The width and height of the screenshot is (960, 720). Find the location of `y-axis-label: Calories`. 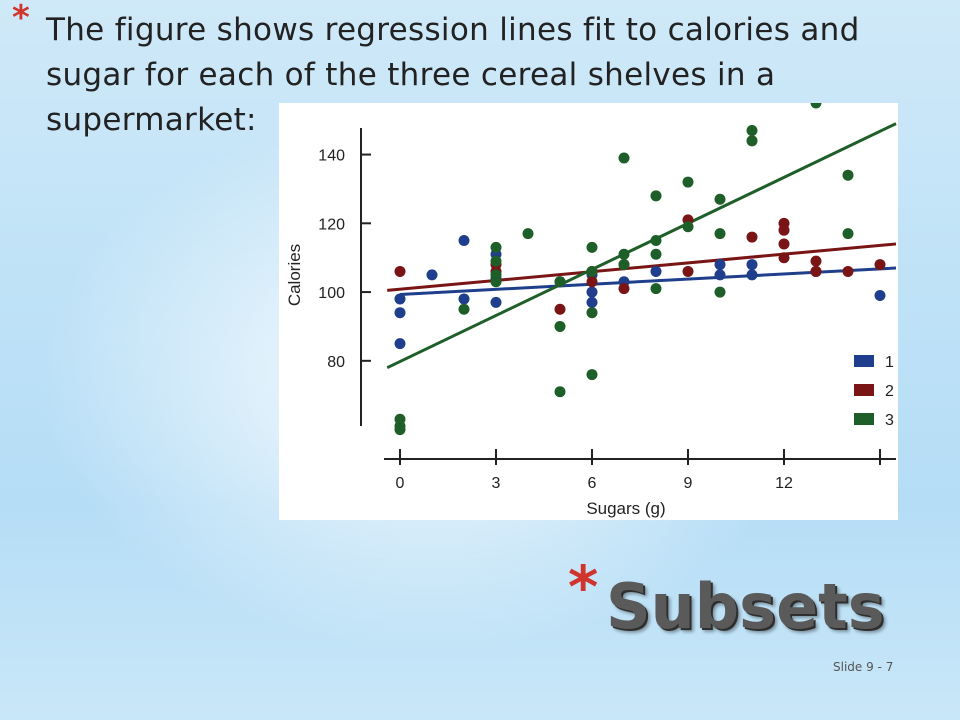

y-axis-label: Calories is located at coordinates (294, 275).